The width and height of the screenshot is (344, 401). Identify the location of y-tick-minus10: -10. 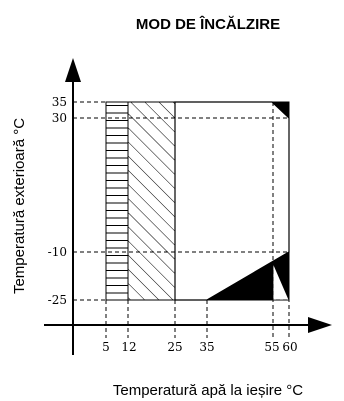
(57, 252).